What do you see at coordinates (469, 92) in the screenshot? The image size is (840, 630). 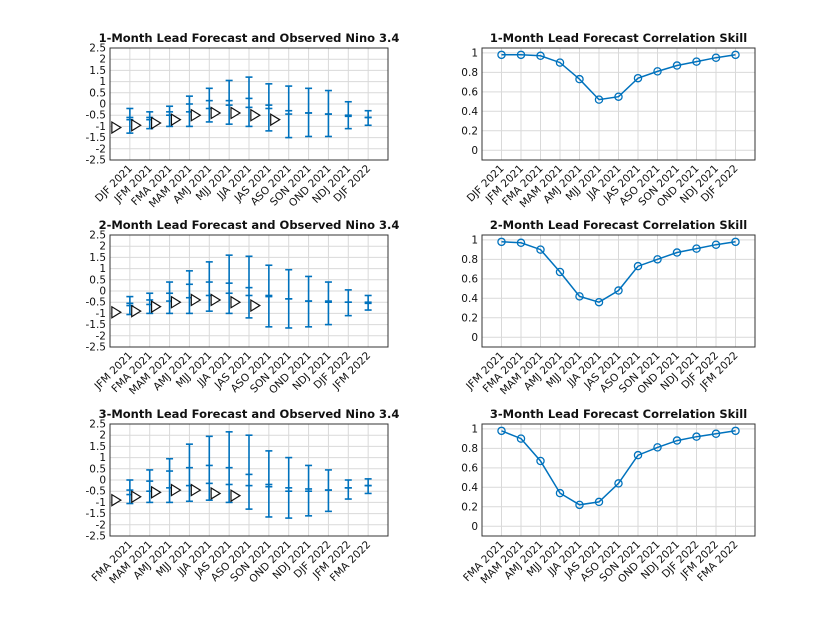 I see `y-tick-label: 0.6` at bounding box center [469, 92].